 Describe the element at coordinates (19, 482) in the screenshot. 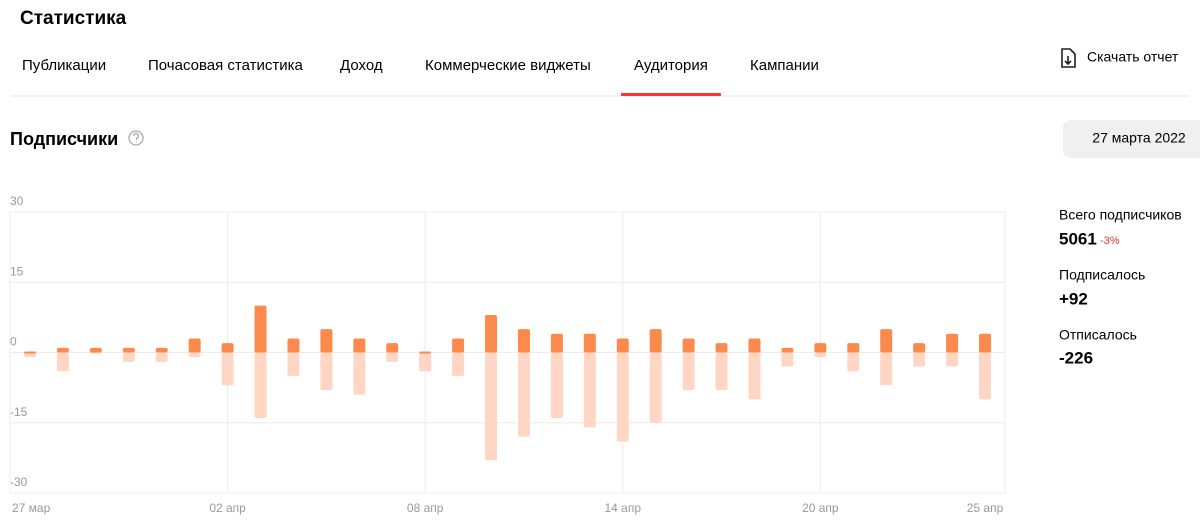

I see `y-tick-label: -30` at that location.